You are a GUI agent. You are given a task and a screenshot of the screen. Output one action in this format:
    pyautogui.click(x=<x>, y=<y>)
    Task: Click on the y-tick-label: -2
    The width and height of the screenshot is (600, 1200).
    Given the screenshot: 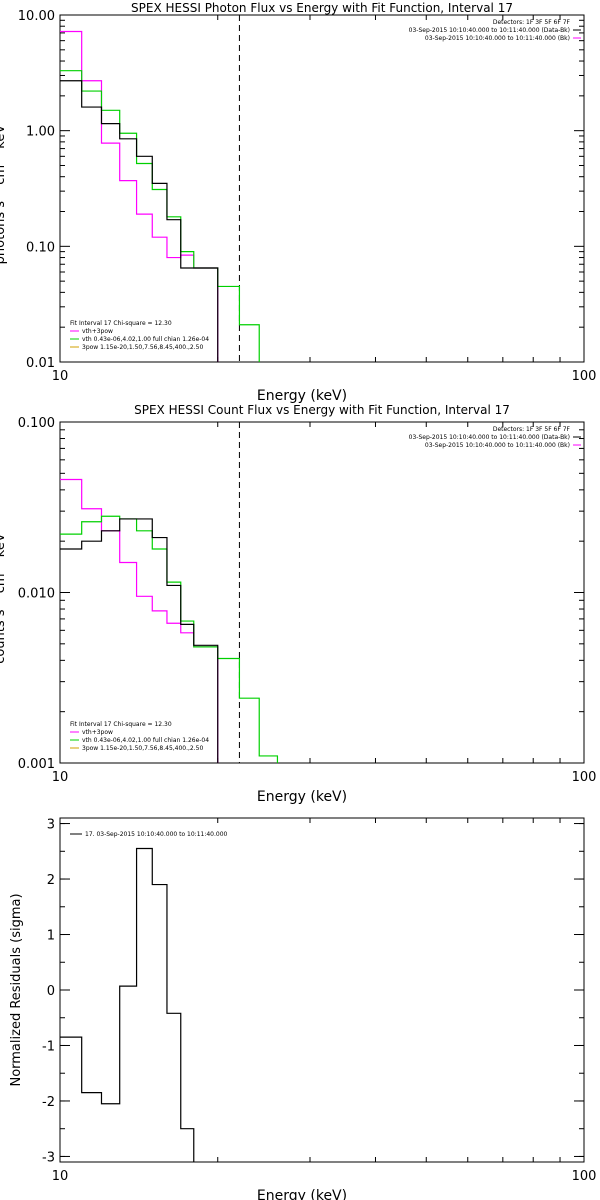 What is the action you would take?
    pyautogui.click(x=48, y=1102)
    